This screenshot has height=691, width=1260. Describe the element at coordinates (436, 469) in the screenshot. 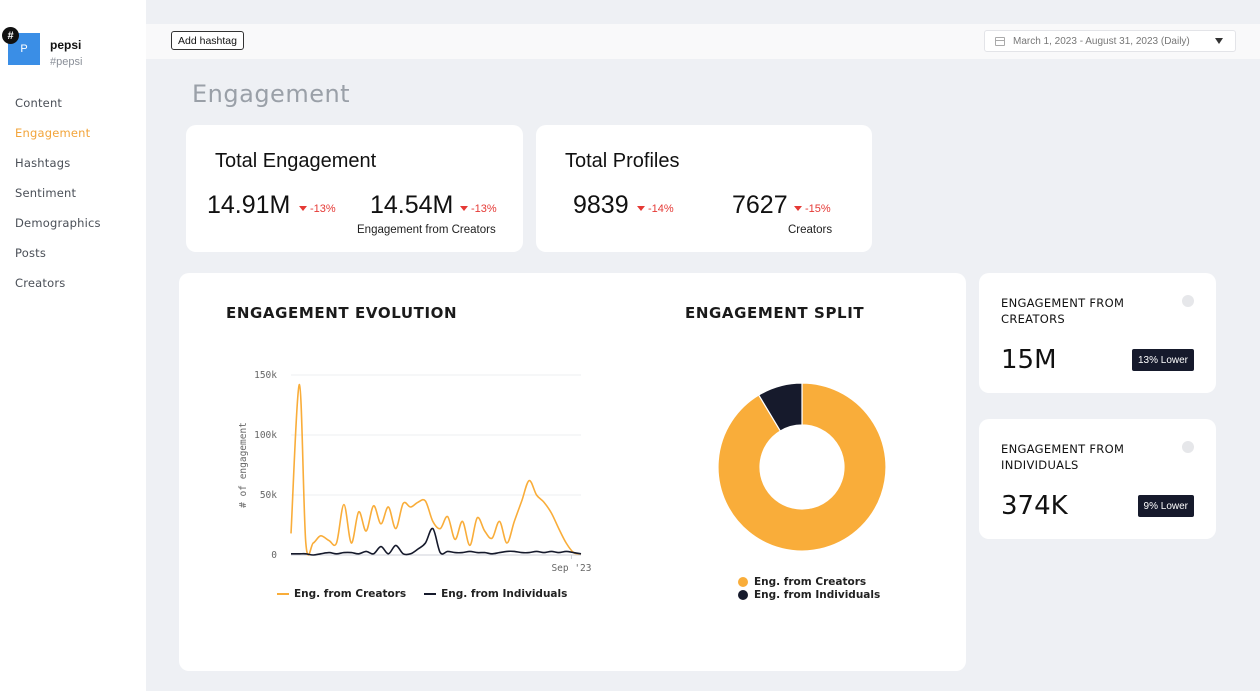

I see `series-line-creators` at that location.